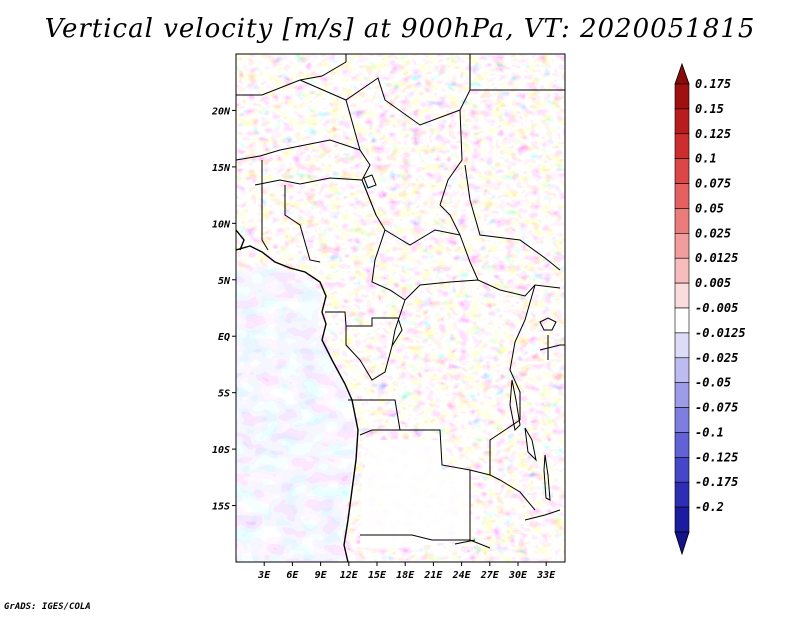  What do you see at coordinates (405, 575) in the screenshot?
I see `lon-tick-label: 18E` at bounding box center [405, 575].